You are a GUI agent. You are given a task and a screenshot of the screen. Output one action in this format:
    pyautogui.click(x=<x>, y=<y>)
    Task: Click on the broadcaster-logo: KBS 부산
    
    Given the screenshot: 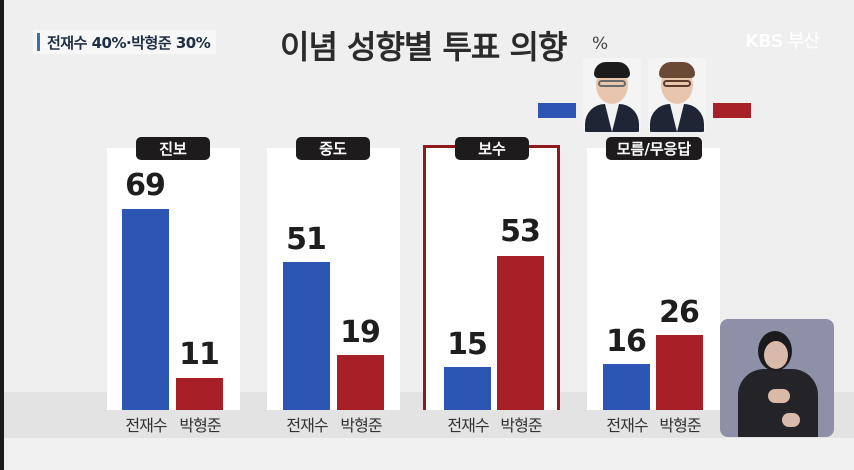 What is the action you would take?
    pyautogui.click(x=782, y=41)
    